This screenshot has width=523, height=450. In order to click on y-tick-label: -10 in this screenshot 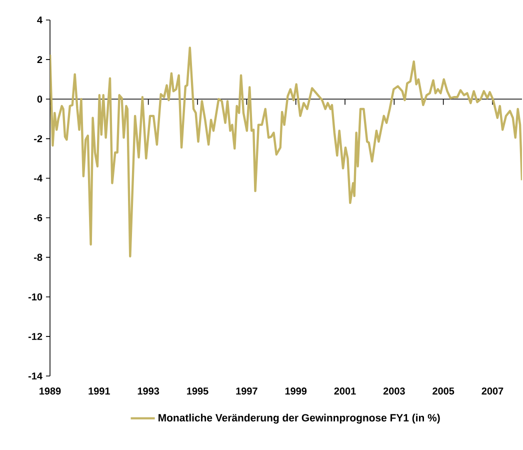, I will do `click(35, 296)`.